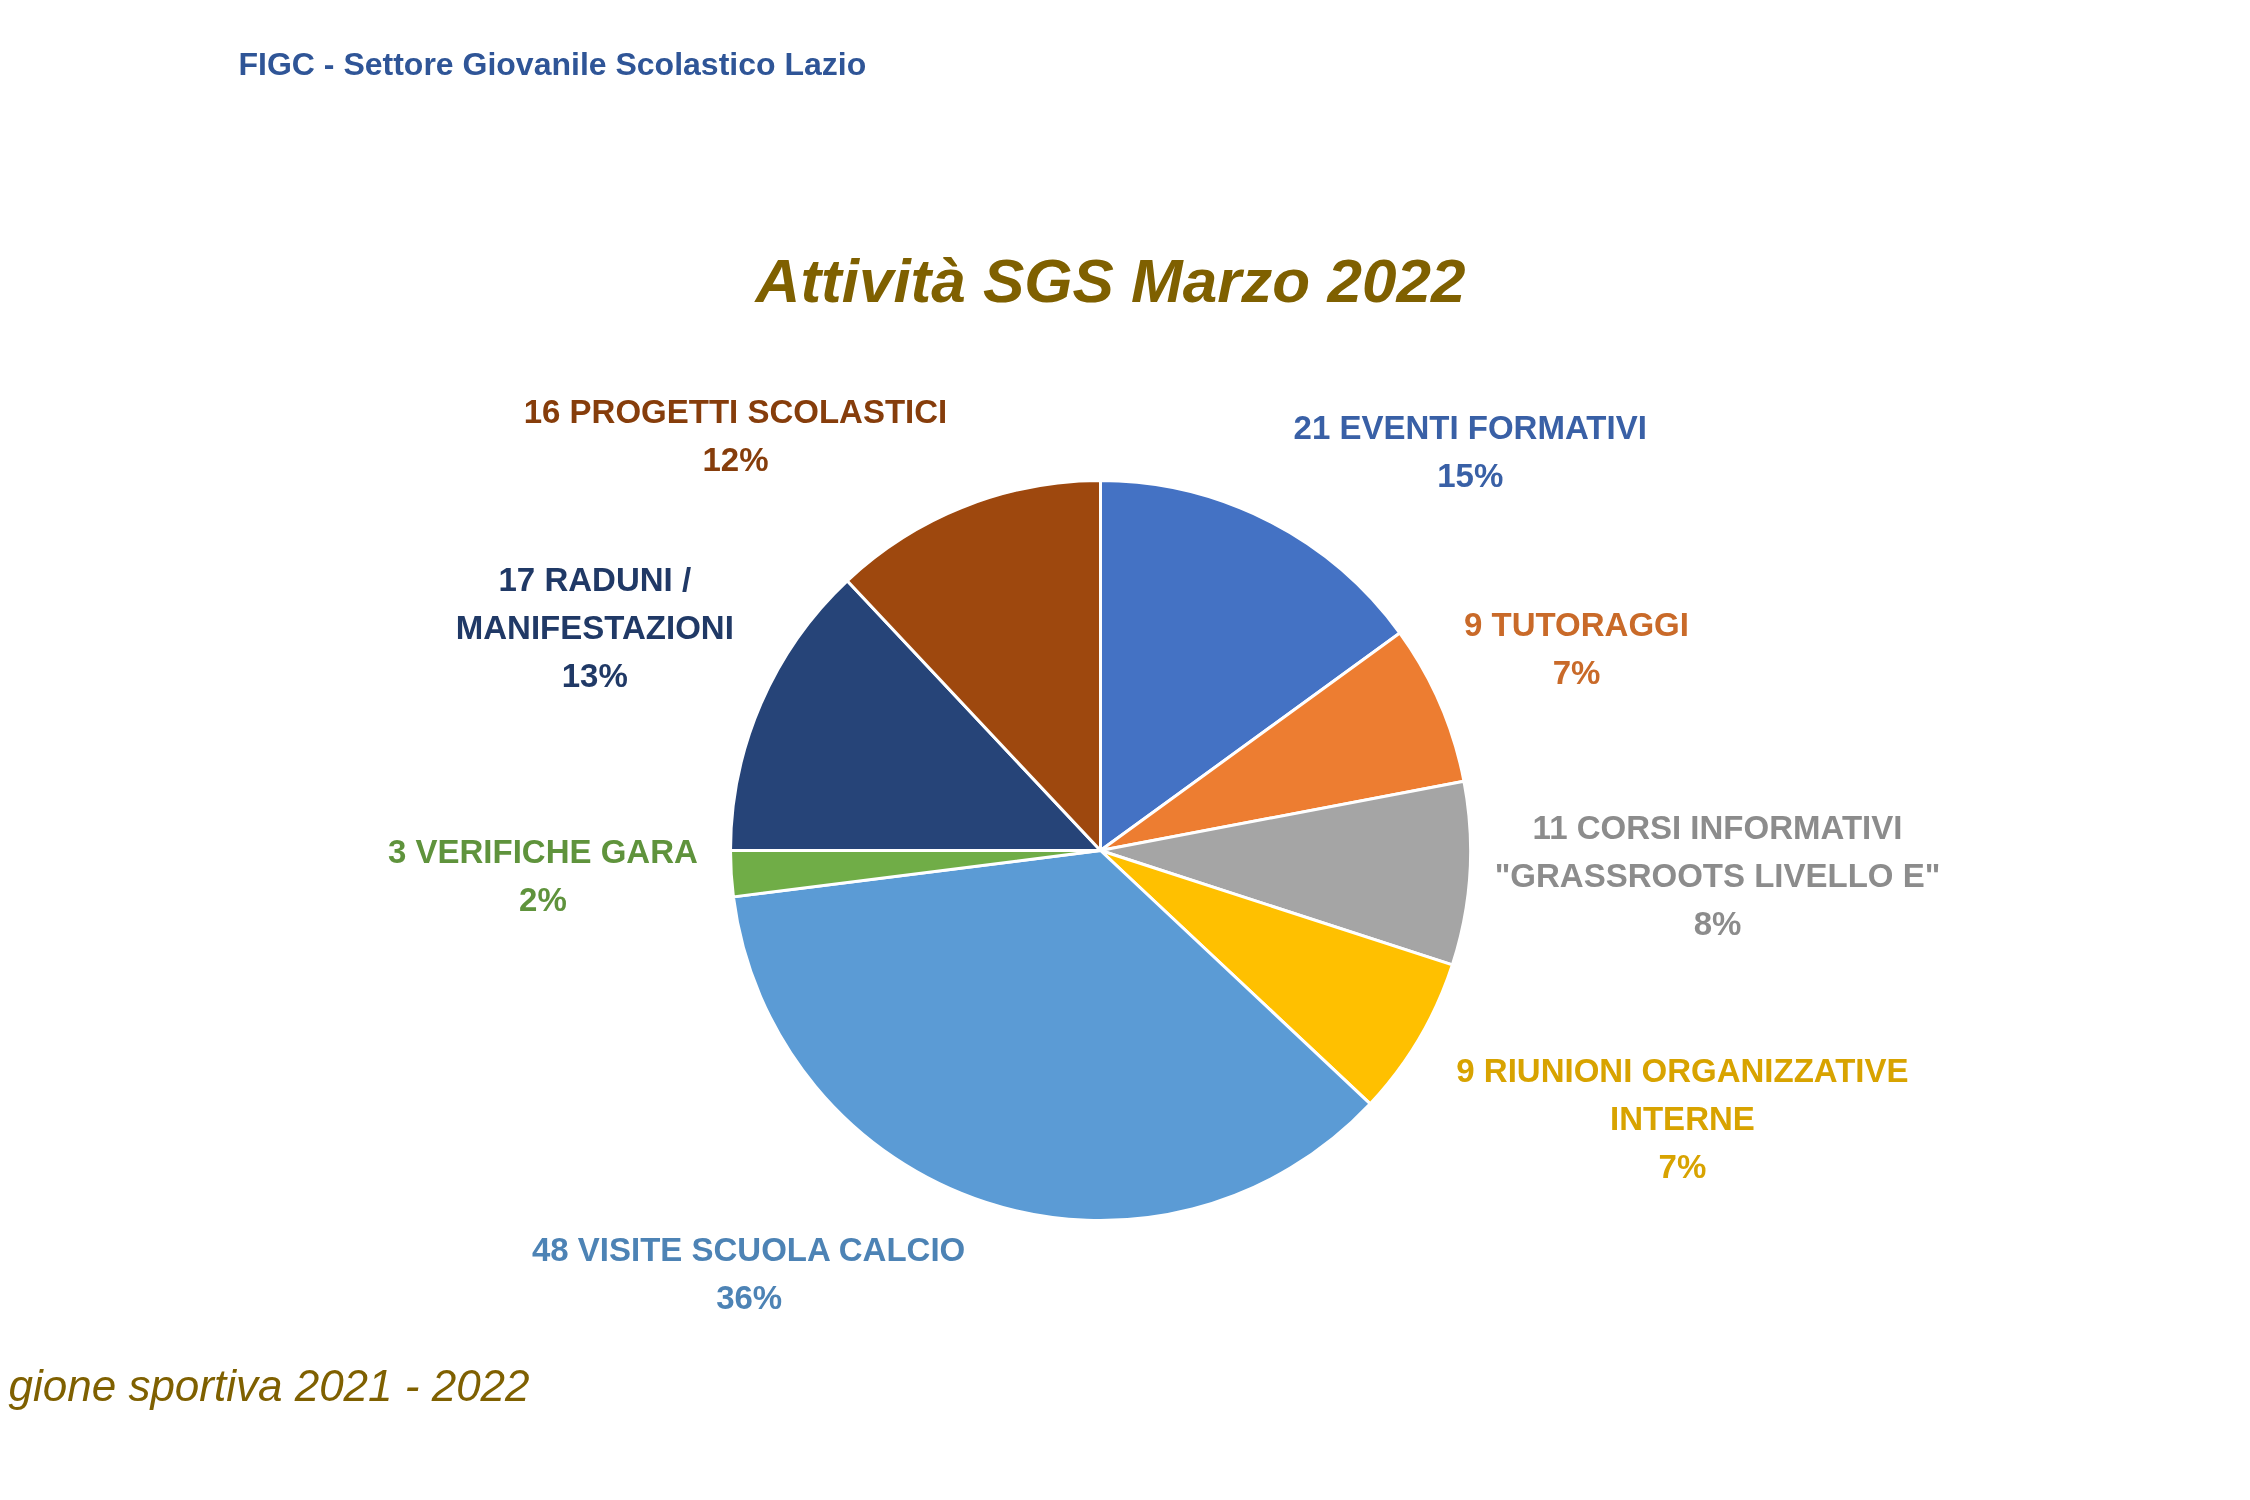 This screenshot has width=2250, height=1500. Describe the element at coordinates (1717, 852) in the screenshot. I see `slice-label: 11 CORSI INFORMATIVI "GRASSROOTS LIVELLO E"` at that location.